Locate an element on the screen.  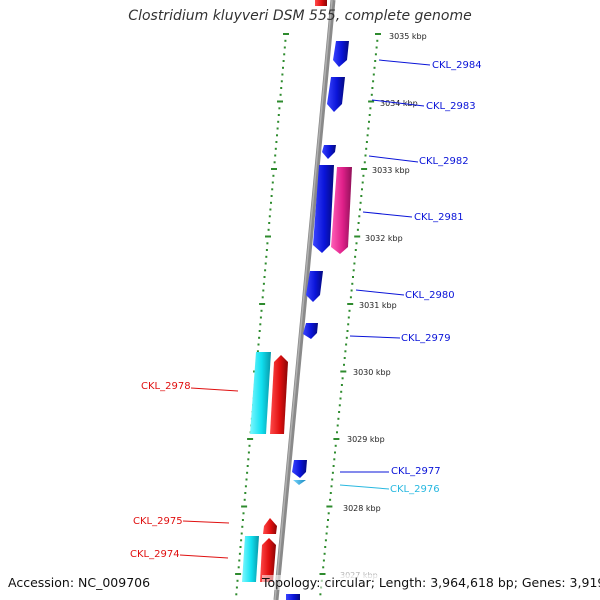
gene-CKL_2974-cyan is located at coordinates (250, 559).